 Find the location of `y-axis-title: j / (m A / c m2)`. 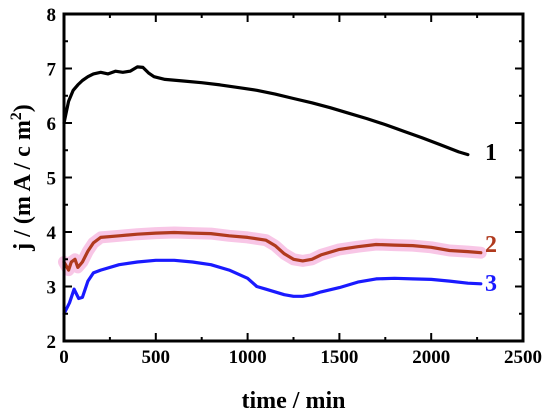

y-axis-title: j / (m A / c m2) is located at coordinates (22, 178).